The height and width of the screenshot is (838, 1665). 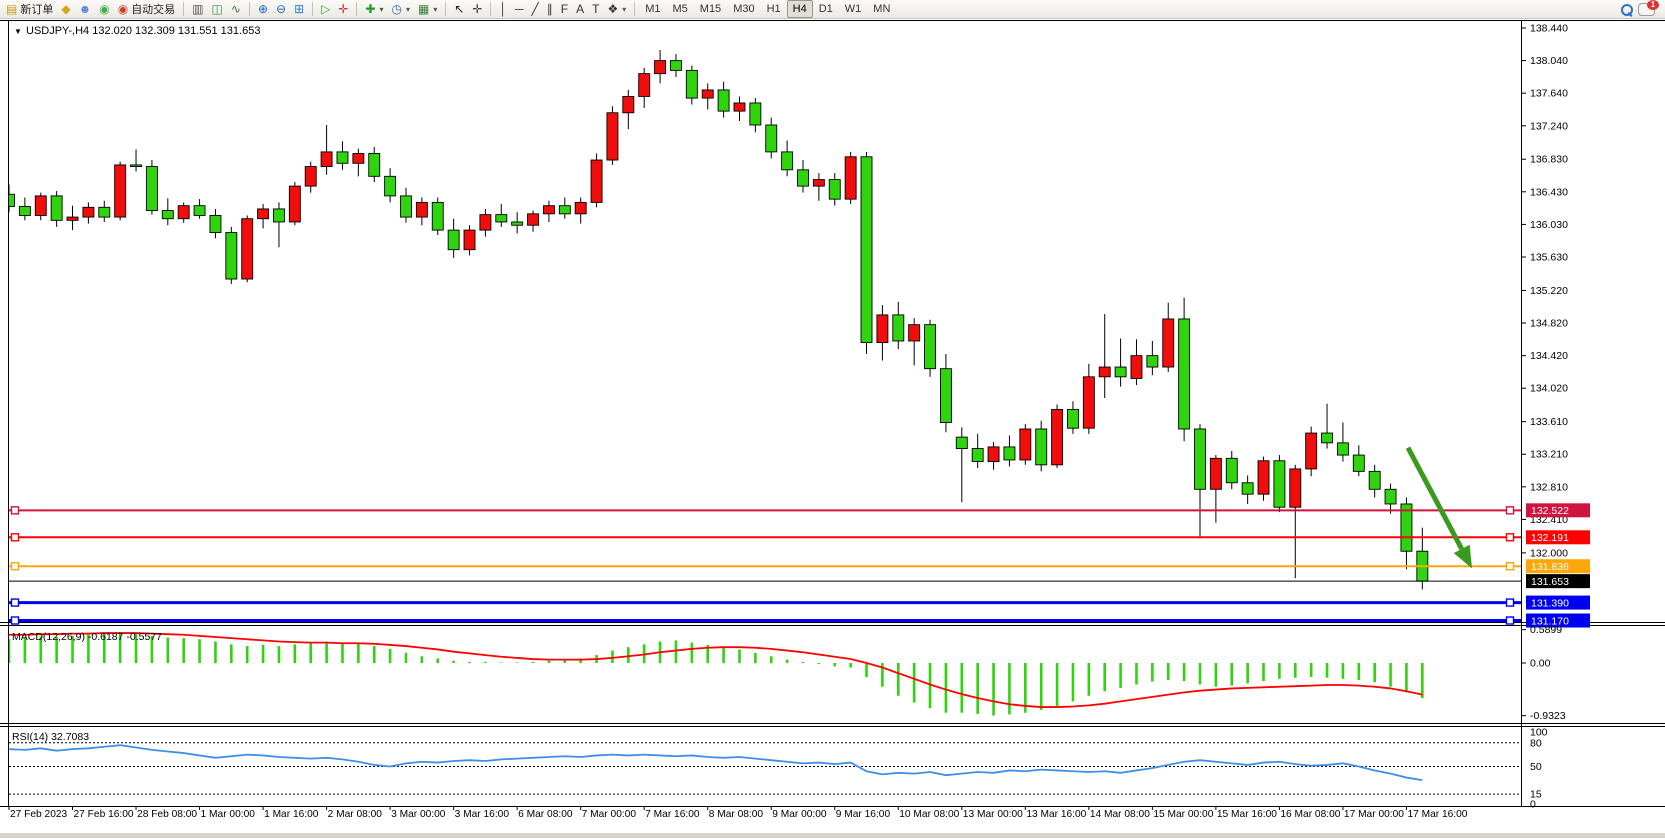 I want to click on time-tick-label: 9 Mar 16:00, so click(x=863, y=814).